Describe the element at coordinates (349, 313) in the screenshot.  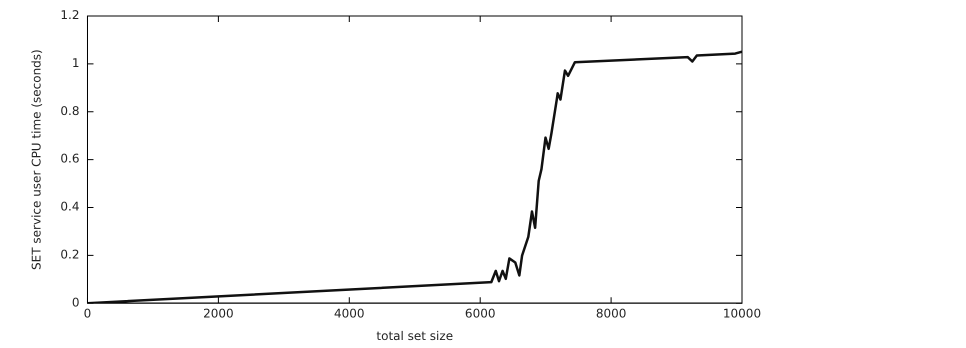
I see `x-tick-label: 4000` at that location.